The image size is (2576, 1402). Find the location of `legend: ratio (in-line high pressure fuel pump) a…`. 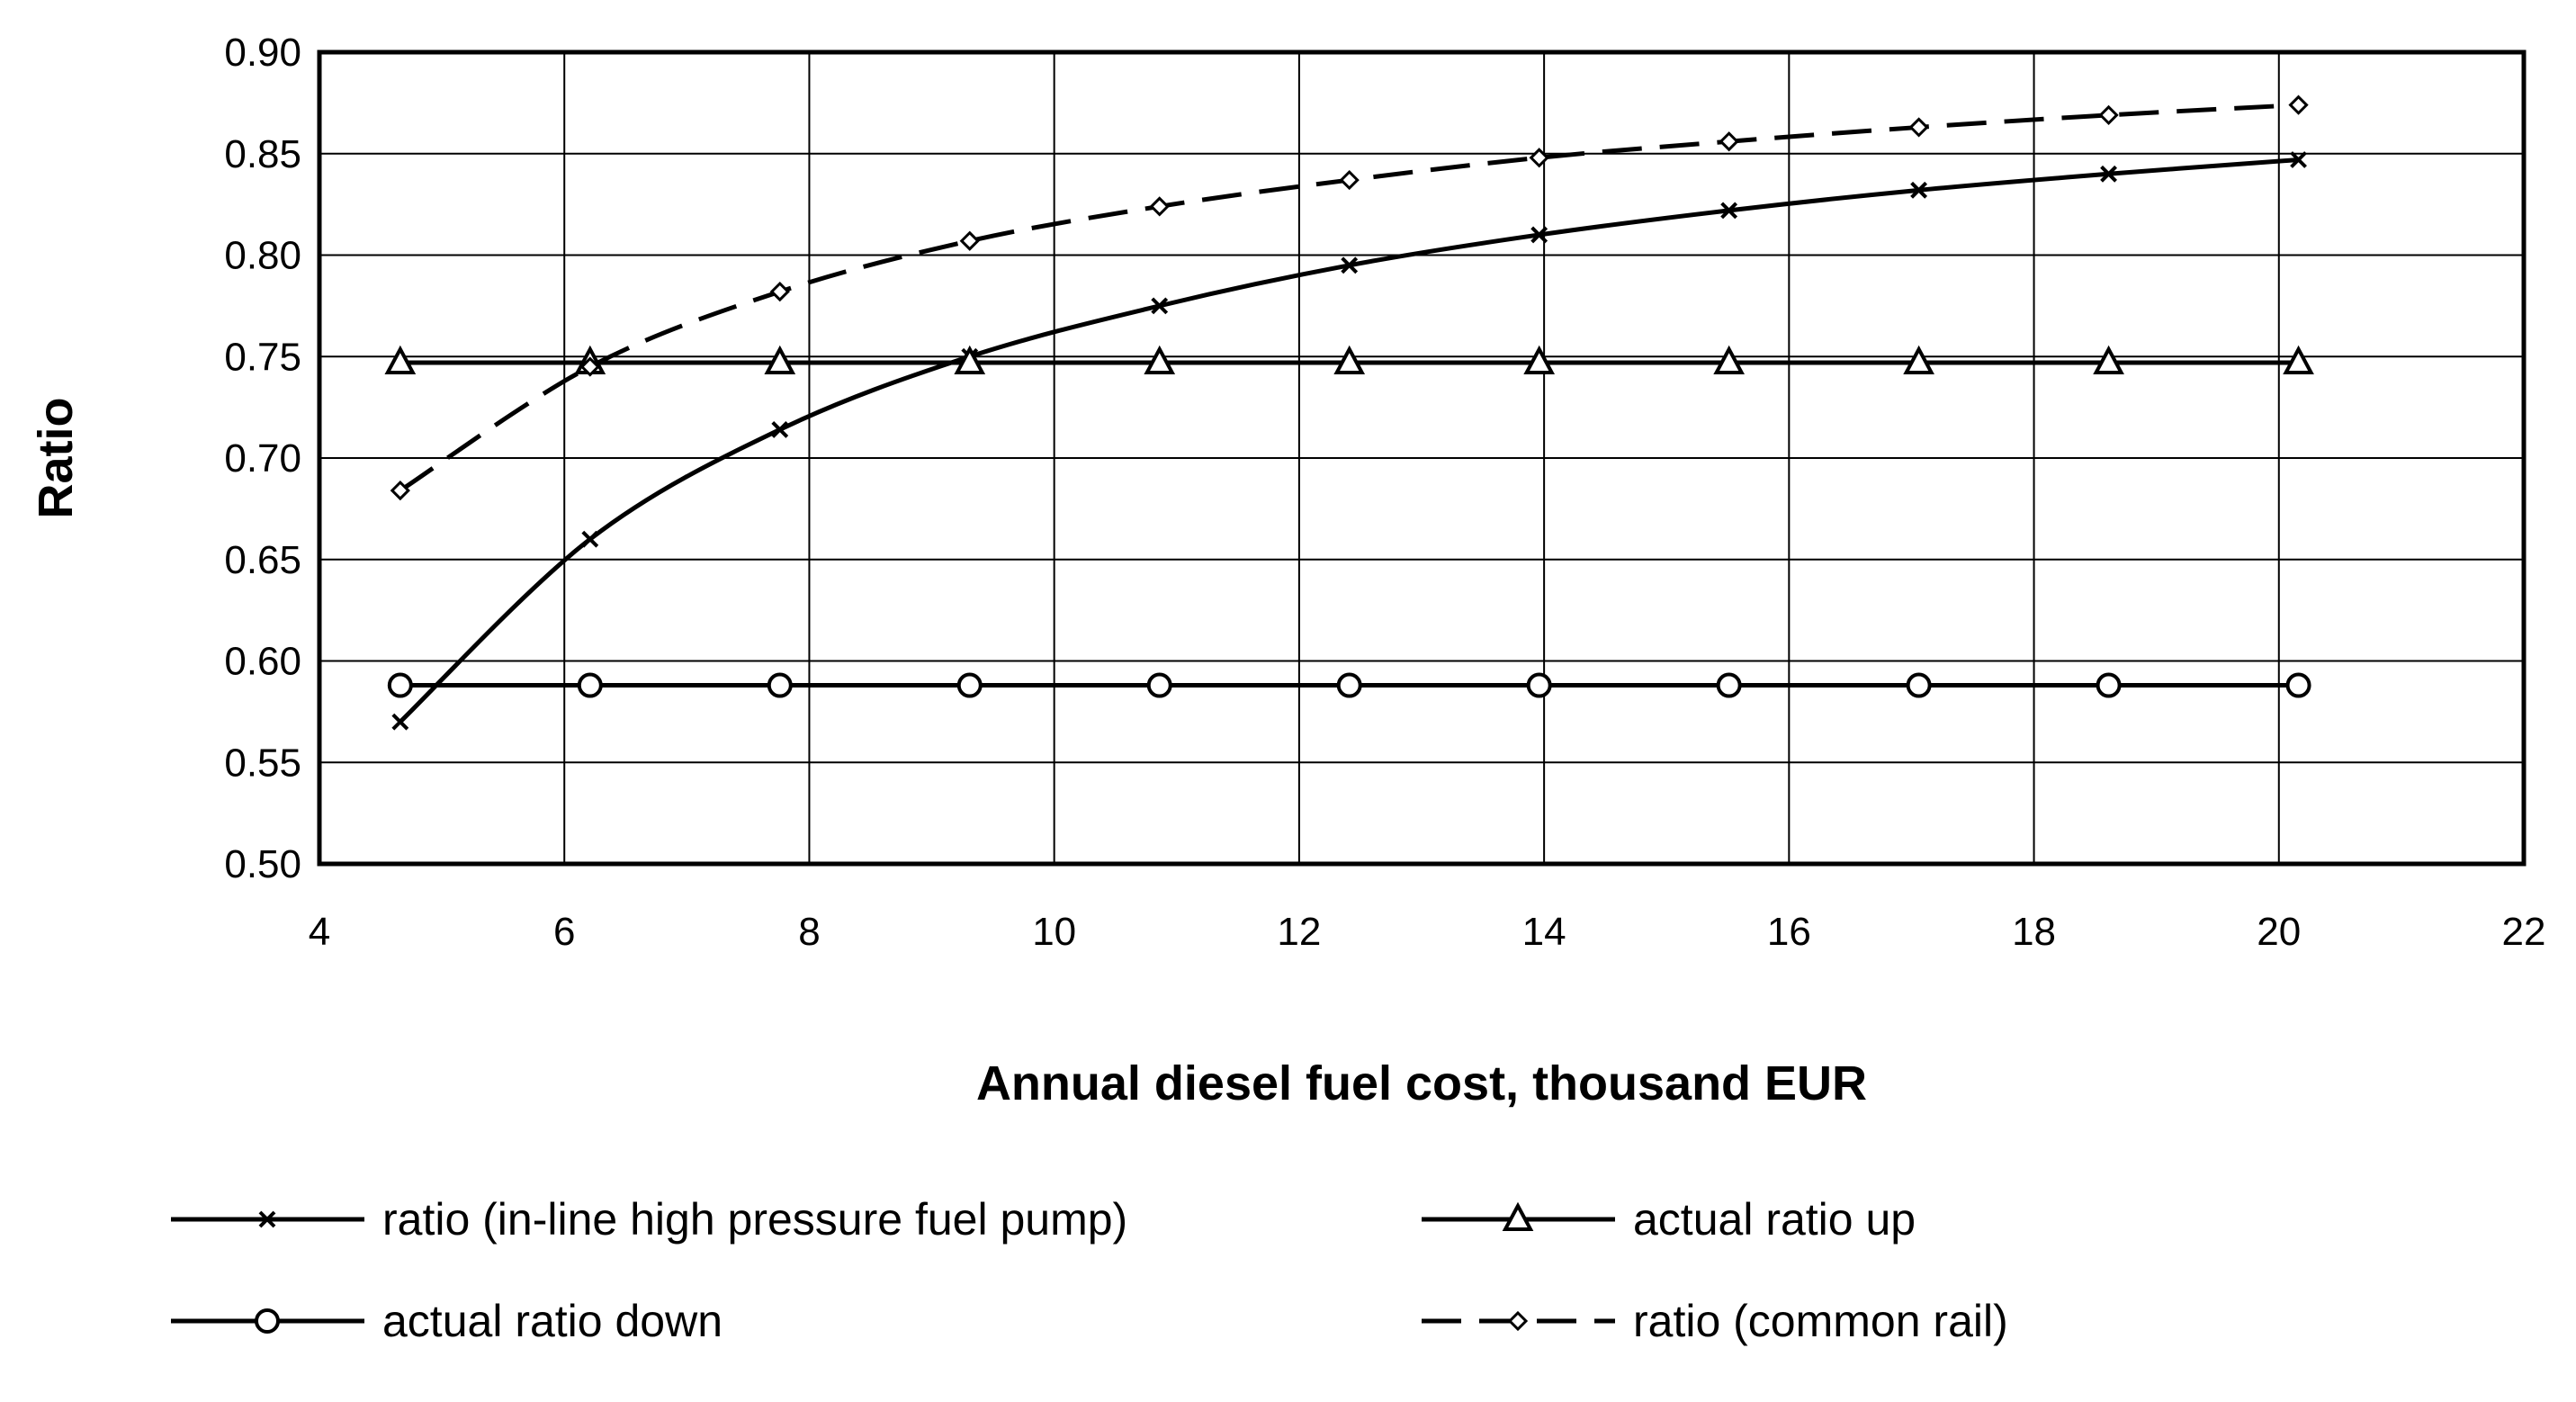

legend: ratio (in-line high pressure fuel pump) a… is located at coordinates (1089, 1270).